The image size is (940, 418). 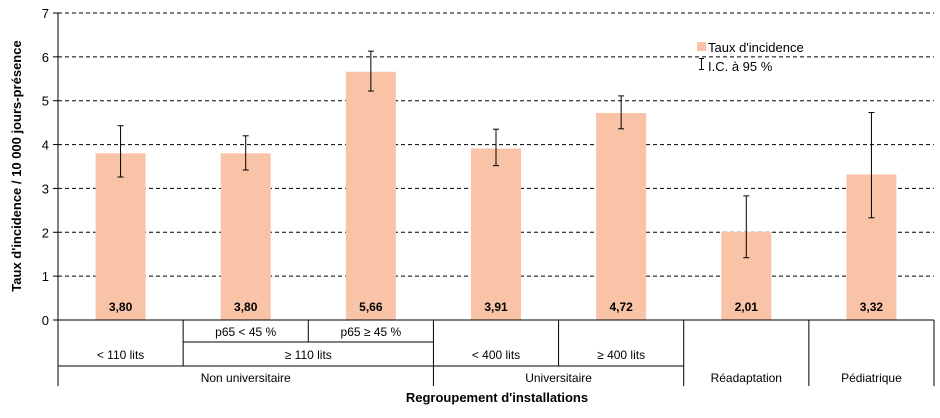 I want to click on x-axis-title: Regroupement d'installations, so click(x=497, y=397).